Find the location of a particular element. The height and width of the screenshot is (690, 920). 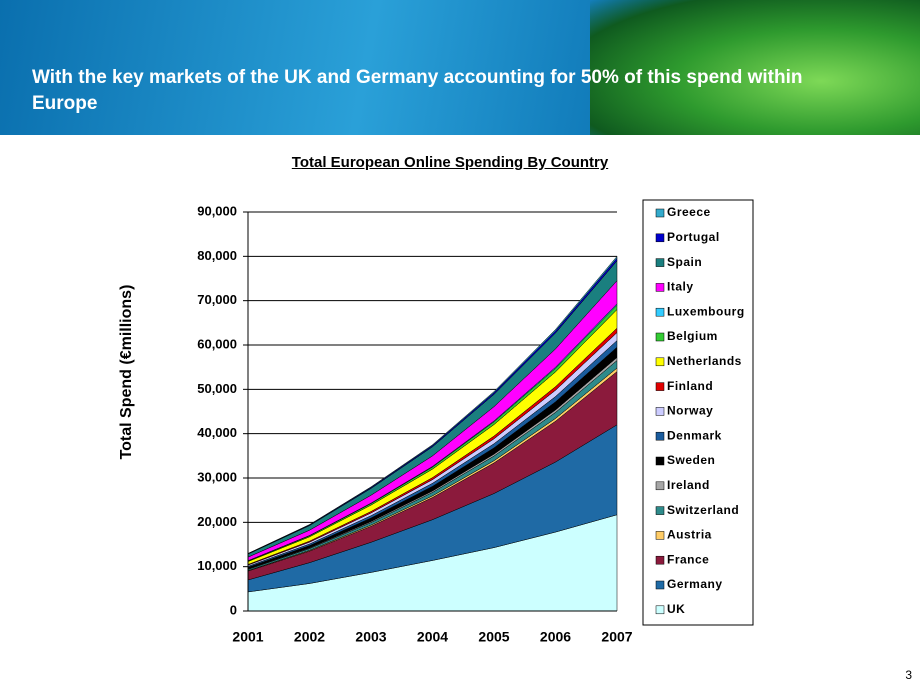

y-axis-title: Total Spend (€millions) is located at coordinates (126, 372).